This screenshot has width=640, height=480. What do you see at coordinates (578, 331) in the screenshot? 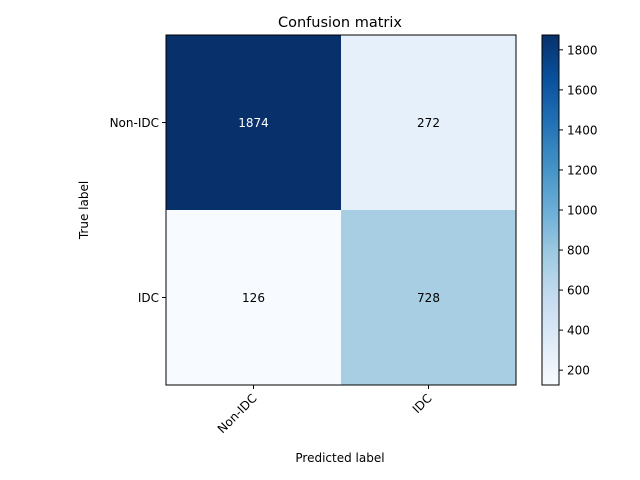
I see `colorbar-tick-label: 400` at bounding box center [578, 331].